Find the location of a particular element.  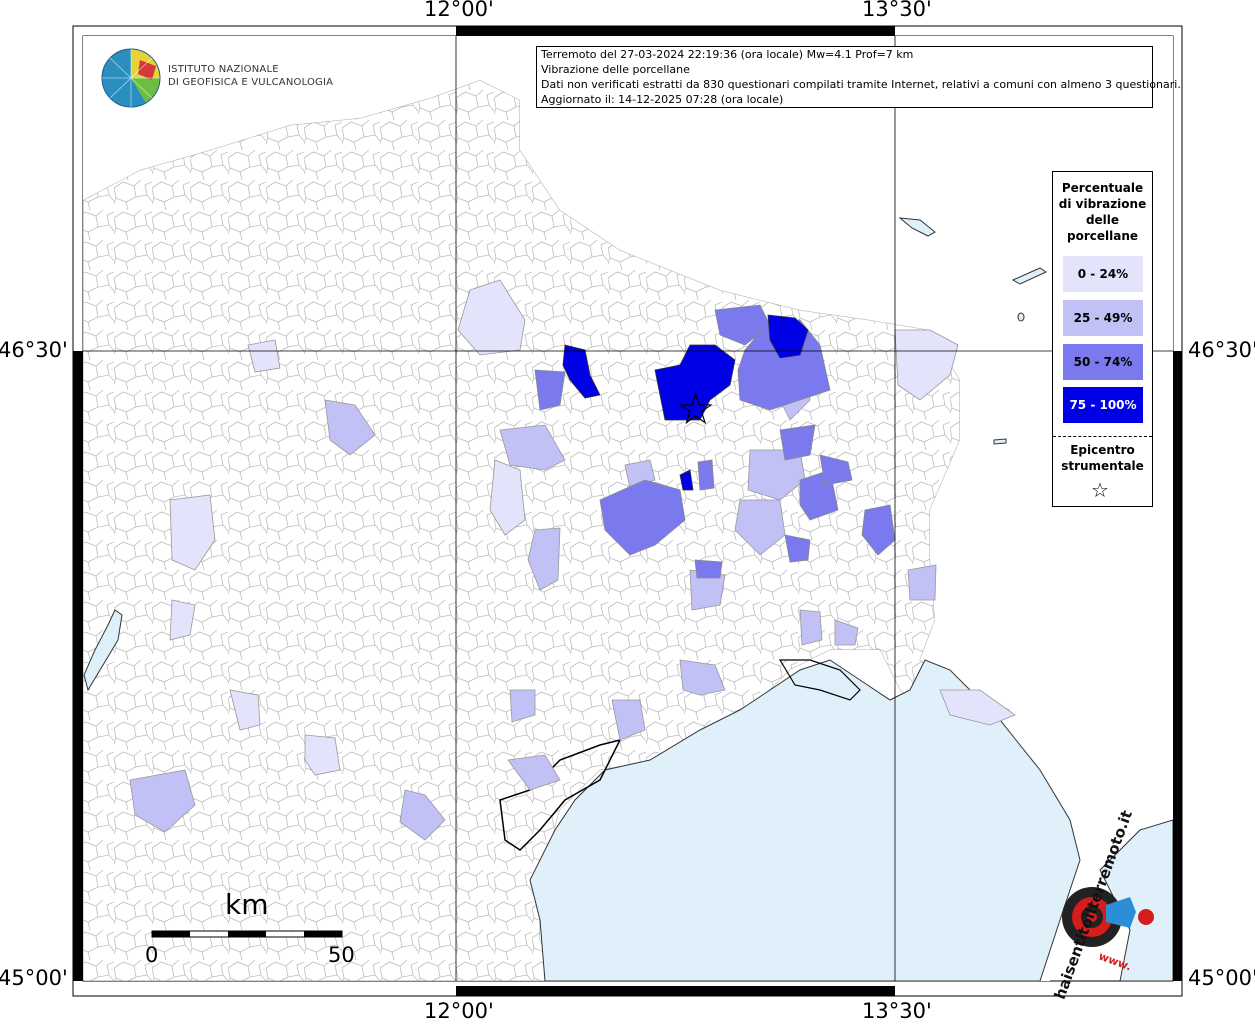

frame-right-bar is located at coordinates (1177, 666).